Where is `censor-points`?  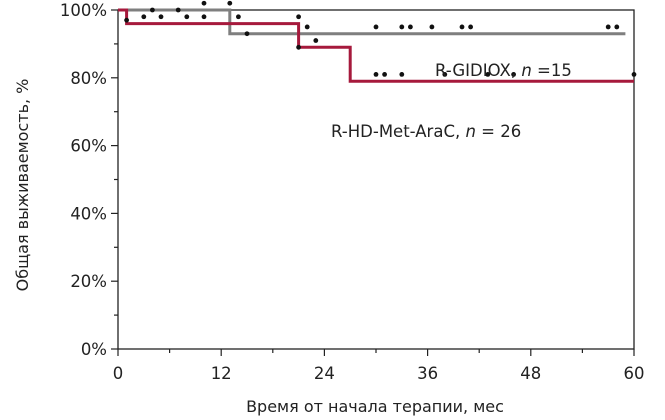 censor-points is located at coordinates (380, 38).